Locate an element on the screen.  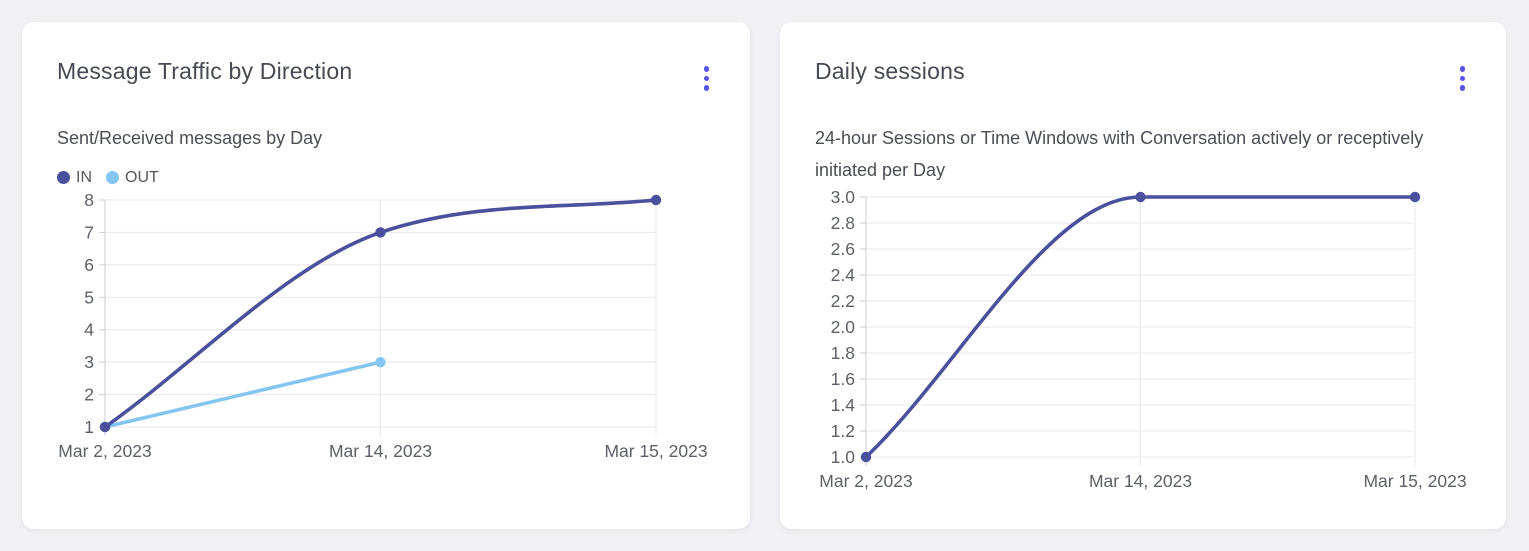
svg-text: 3 is located at coordinates (89, 362).